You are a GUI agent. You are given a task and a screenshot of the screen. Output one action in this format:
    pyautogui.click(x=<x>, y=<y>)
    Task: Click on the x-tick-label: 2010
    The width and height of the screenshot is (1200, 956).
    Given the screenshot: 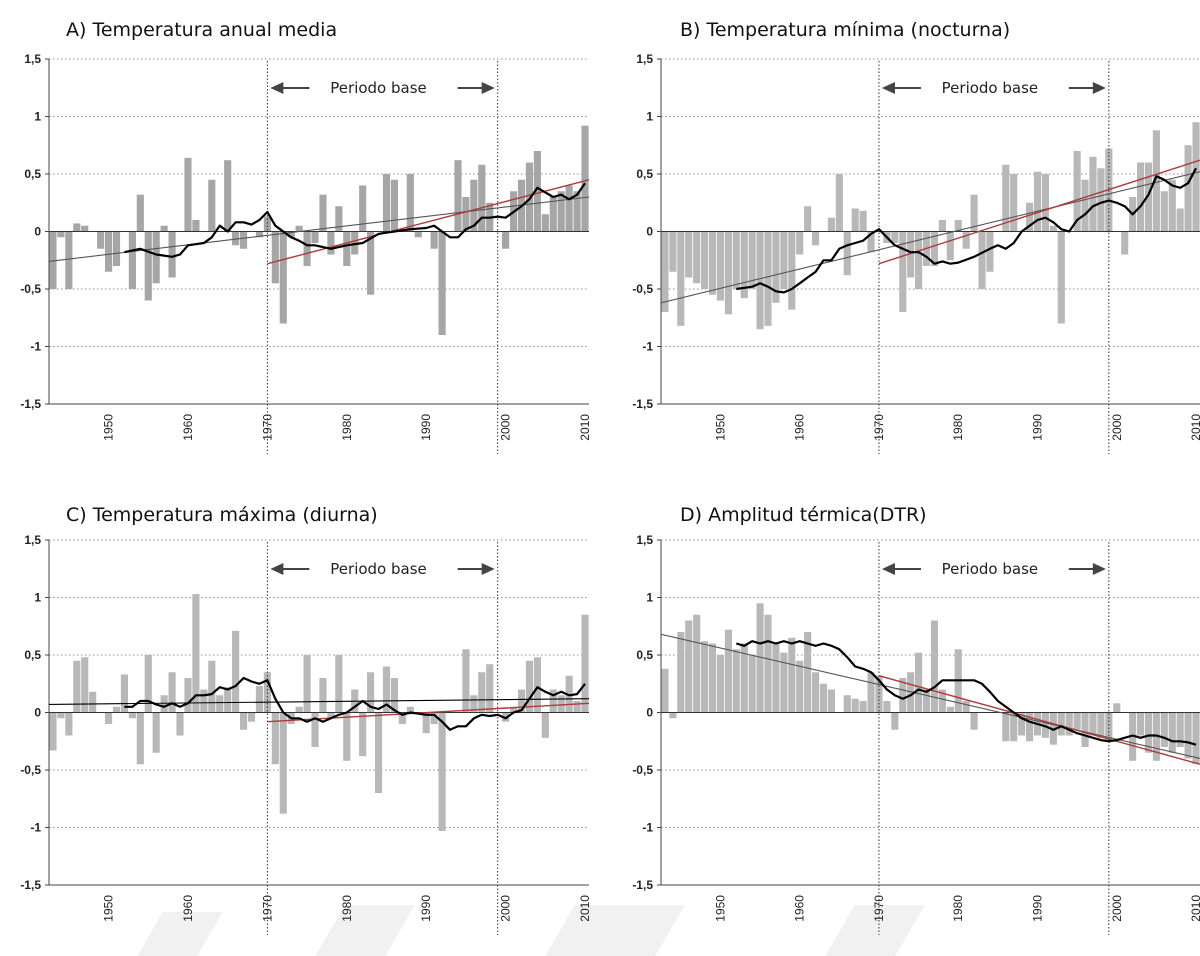 What is the action you would take?
    pyautogui.click(x=585, y=908)
    